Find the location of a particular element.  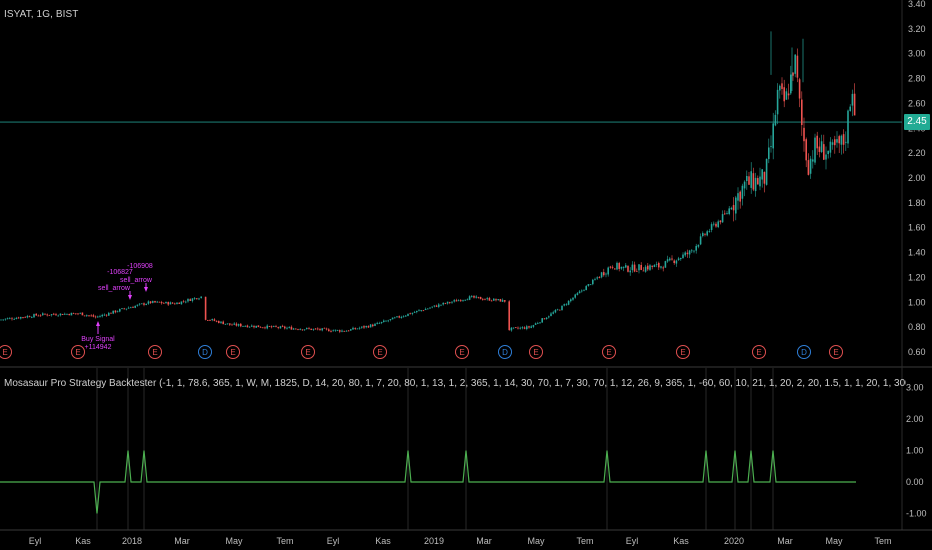

price-tick-label: 1.80 is located at coordinates (917, 203).